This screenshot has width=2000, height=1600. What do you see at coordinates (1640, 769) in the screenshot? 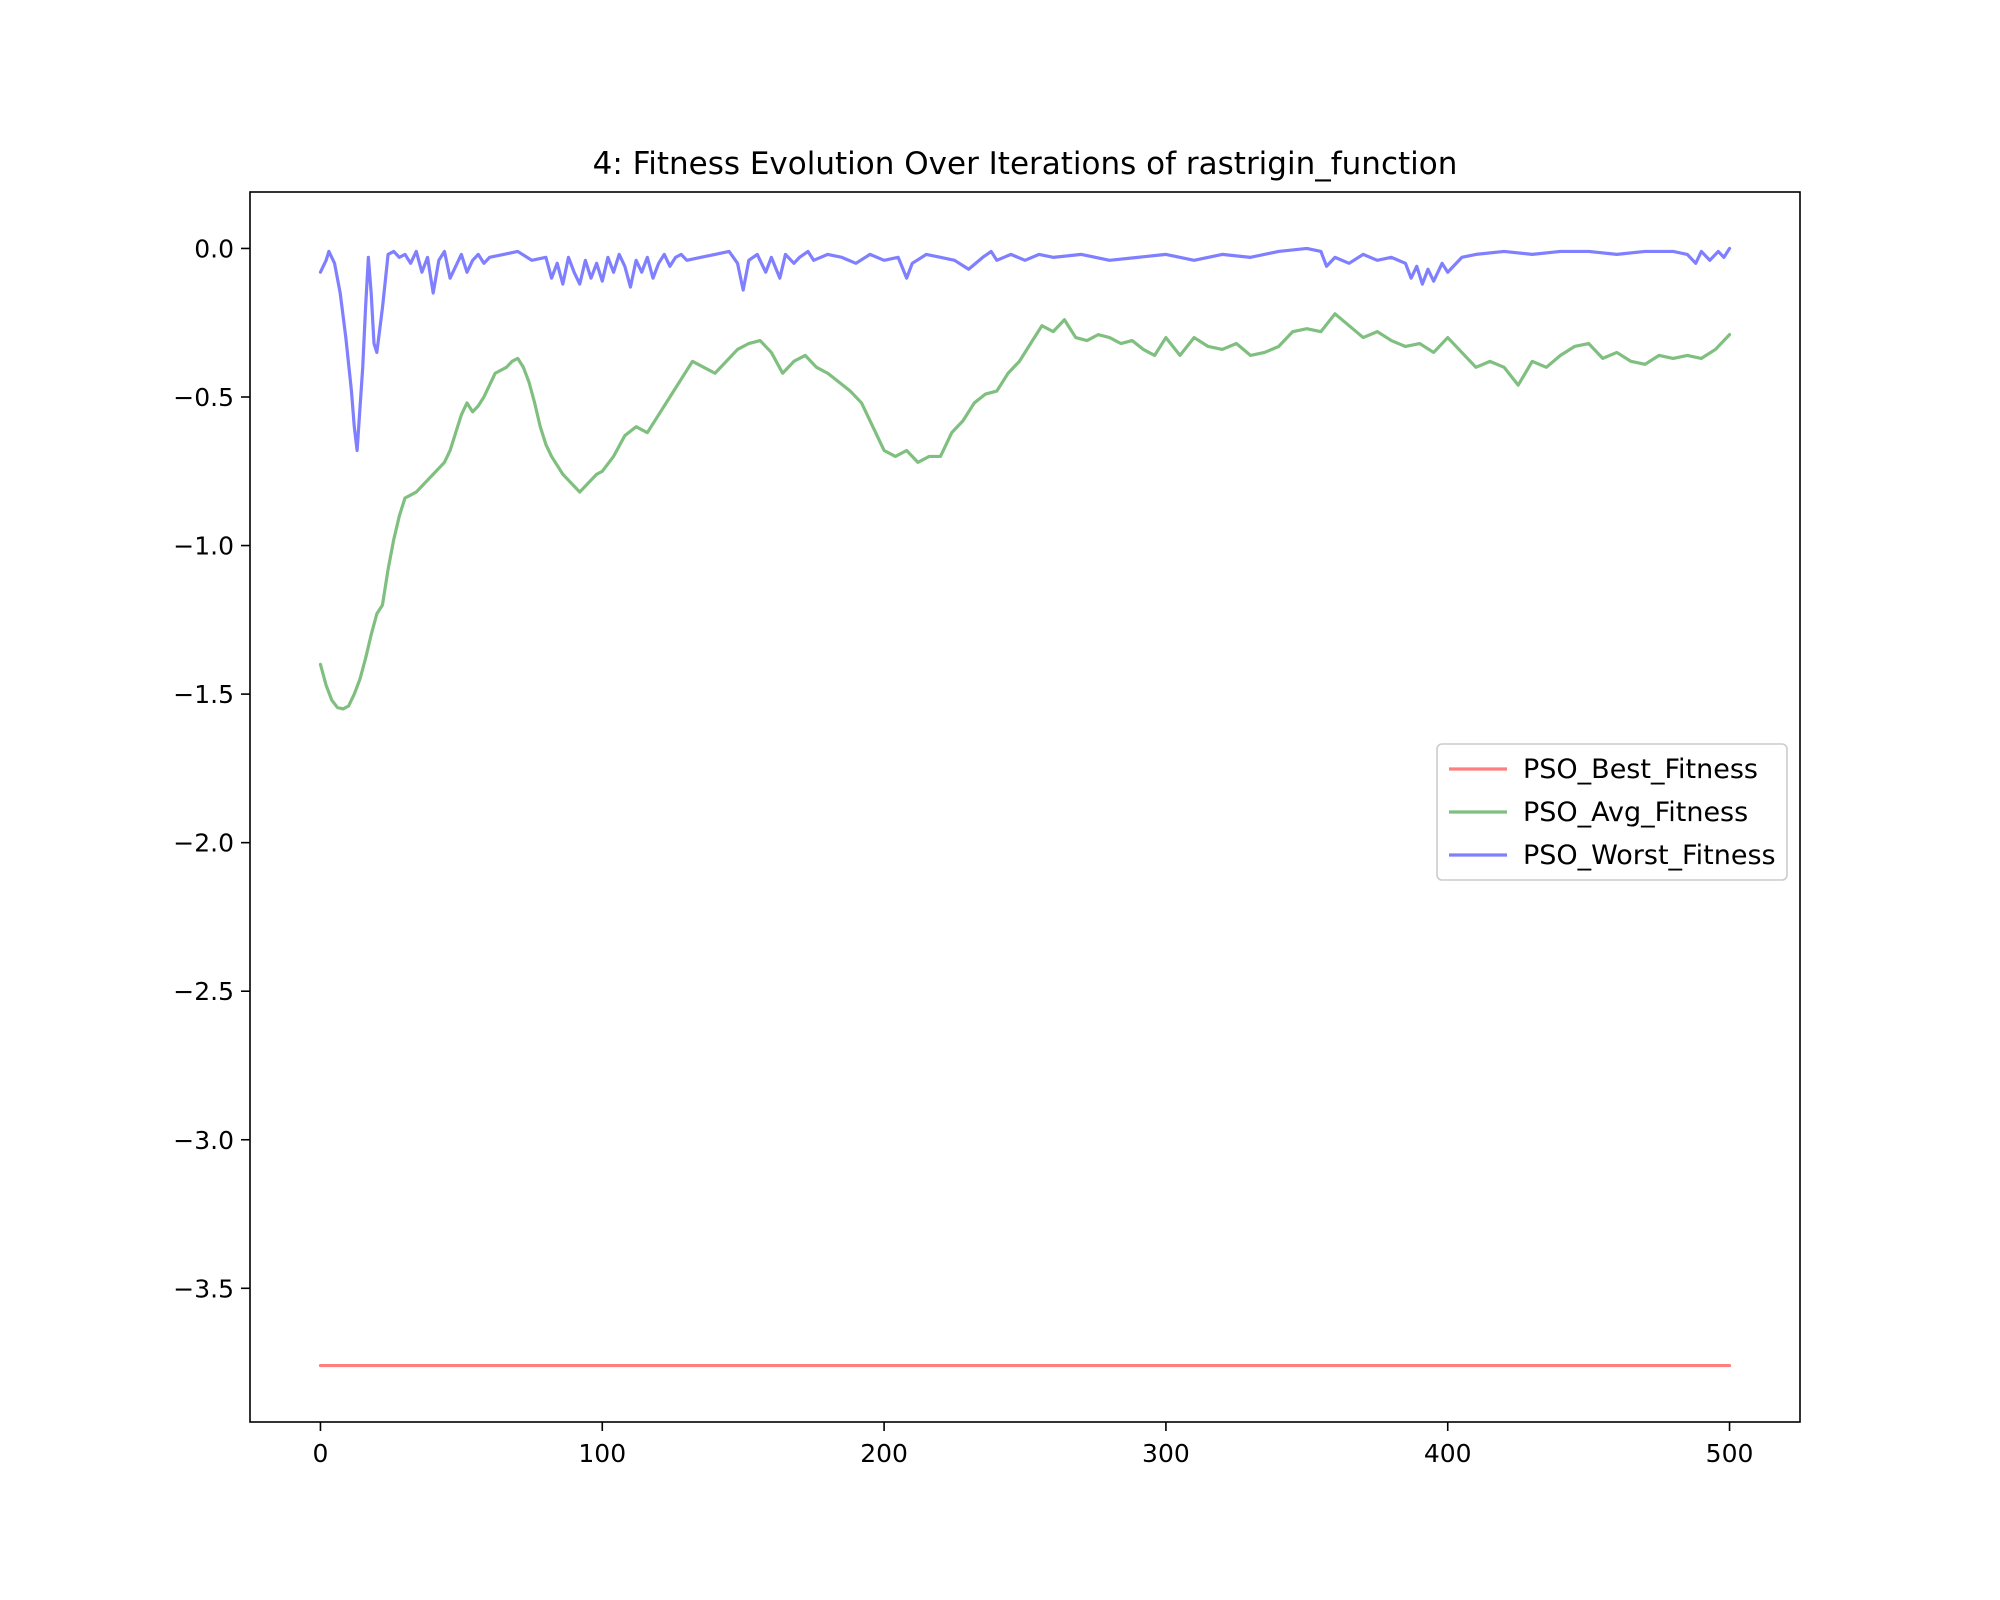
I see `legend-label: PSO_Best_Fitness` at bounding box center [1640, 769].